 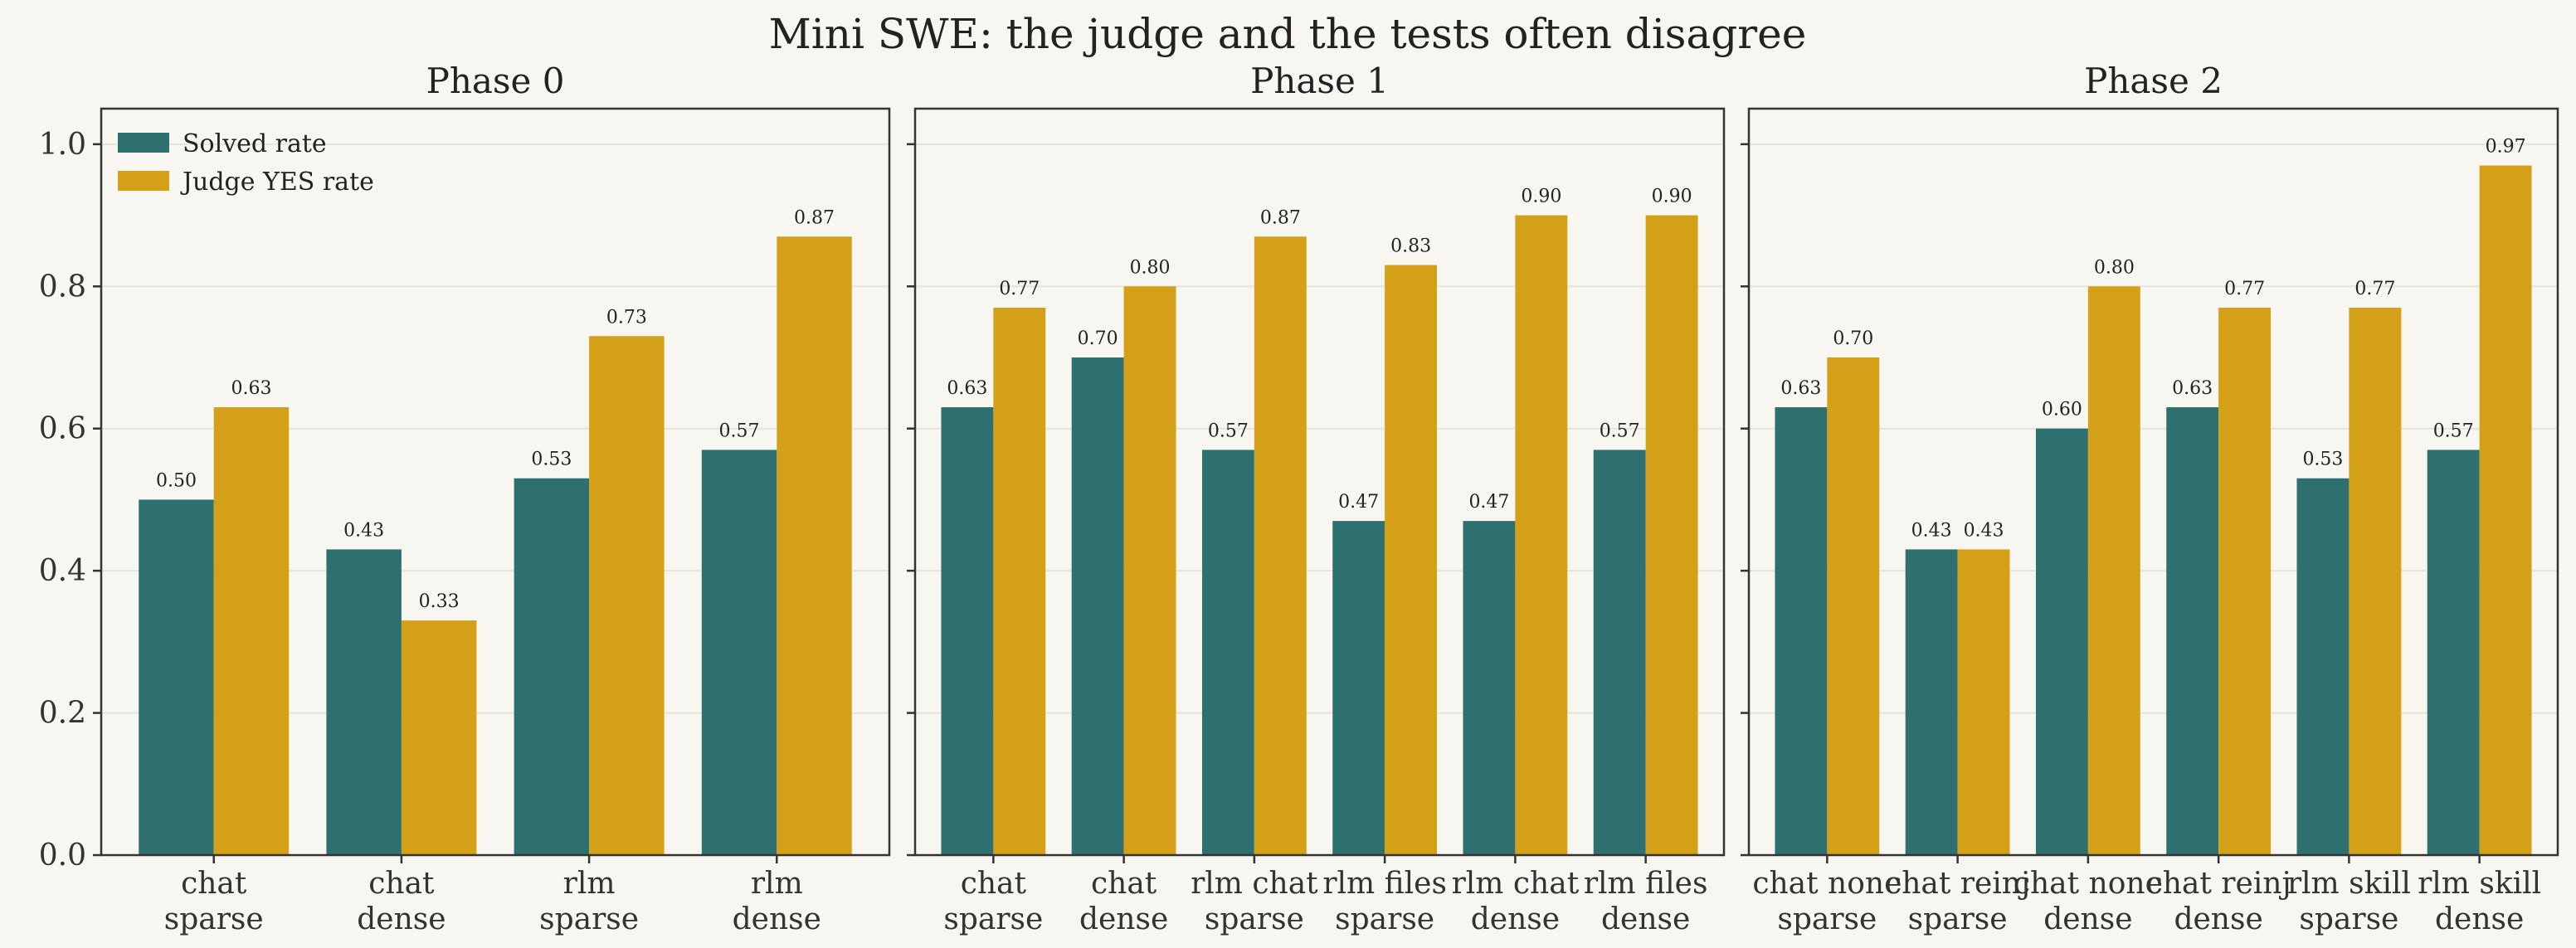 I want to click on x-tick-label: rlm skill dense, so click(x=2479, y=901).